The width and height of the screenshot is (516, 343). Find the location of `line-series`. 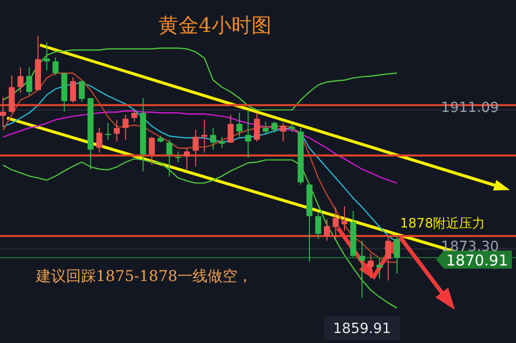

line-series is located at coordinates (200, 79).